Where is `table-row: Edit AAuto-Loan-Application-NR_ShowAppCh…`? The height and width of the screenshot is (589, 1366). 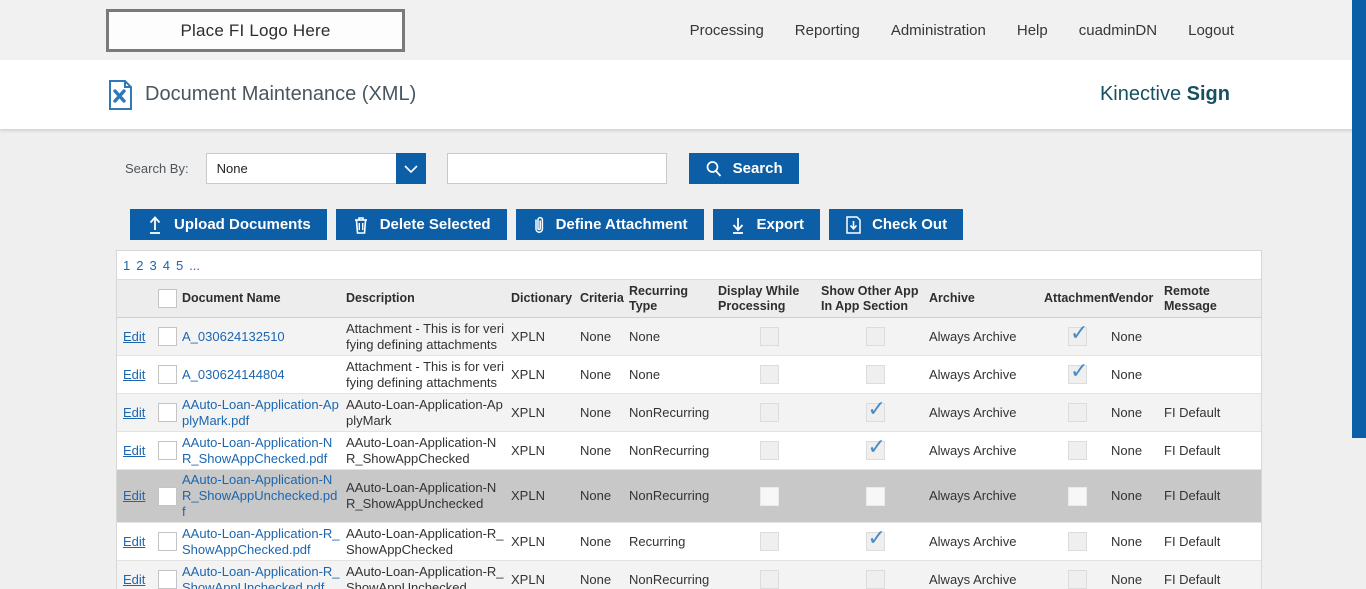
table-row: Edit AAuto-Loan-Application-NR_ShowAppCh… is located at coordinates (689, 451).